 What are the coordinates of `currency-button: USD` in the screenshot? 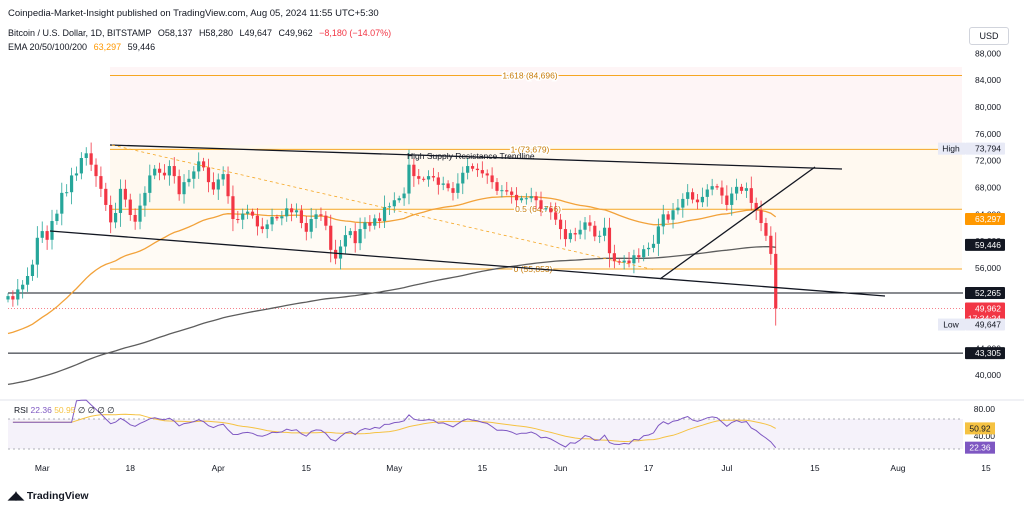 It's located at (989, 36).